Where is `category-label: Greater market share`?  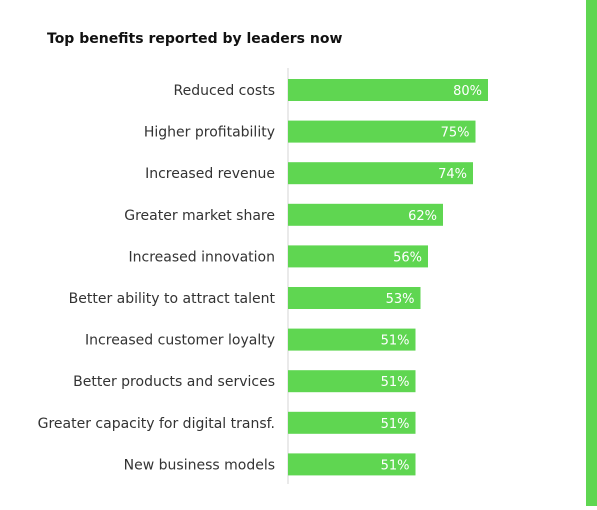
category-label: Greater market share is located at coordinates (199, 216).